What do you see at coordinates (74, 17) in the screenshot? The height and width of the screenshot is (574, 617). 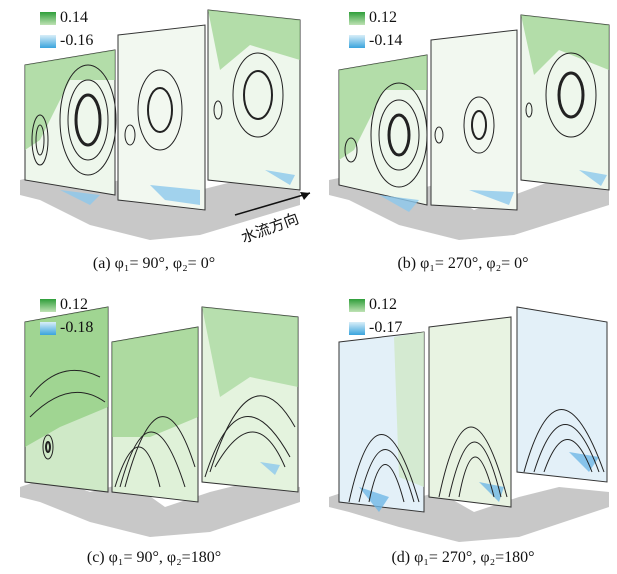 I see `legend-max: 0.14` at bounding box center [74, 17].